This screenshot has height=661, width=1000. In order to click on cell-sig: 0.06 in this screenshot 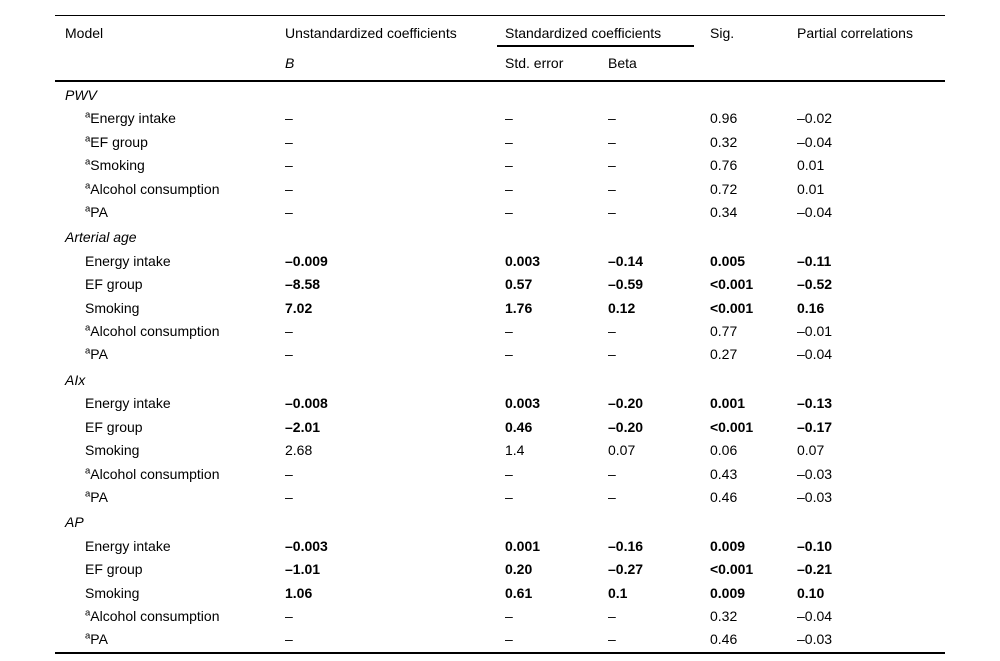, I will do `click(724, 450)`.